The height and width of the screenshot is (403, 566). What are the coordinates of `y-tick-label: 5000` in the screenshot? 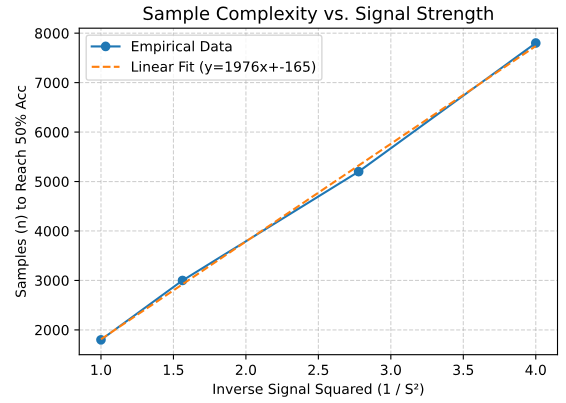 It's located at (52, 182).